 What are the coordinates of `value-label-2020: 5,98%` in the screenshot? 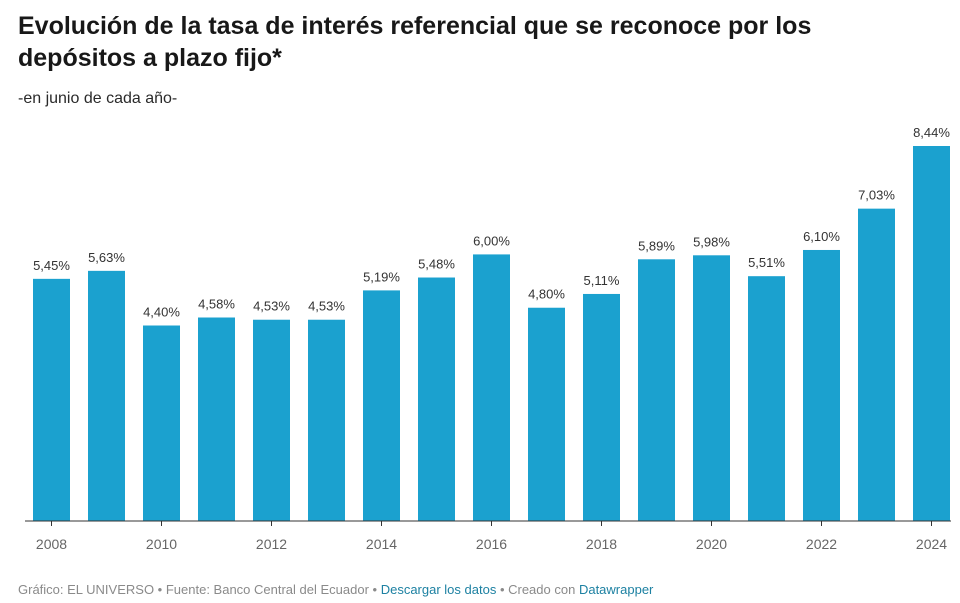 It's located at (711, 241).